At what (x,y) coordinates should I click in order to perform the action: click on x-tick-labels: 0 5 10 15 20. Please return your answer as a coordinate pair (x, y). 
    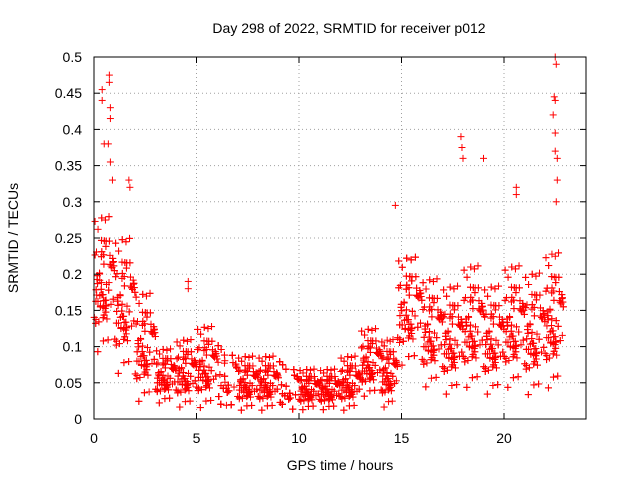
    Looking at the image, I should click on (301, 438).